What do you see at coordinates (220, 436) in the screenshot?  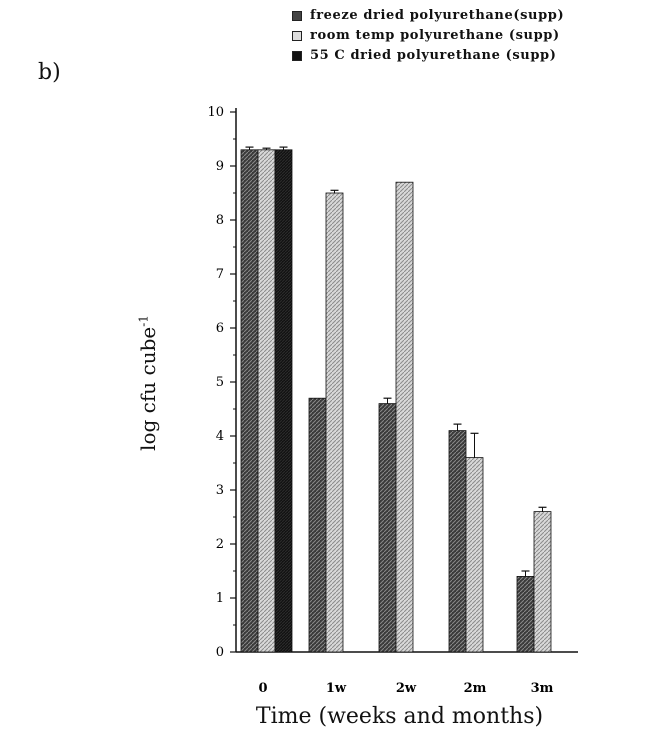 I see `y-tick-label: 4` at bounding box center [220, 436].